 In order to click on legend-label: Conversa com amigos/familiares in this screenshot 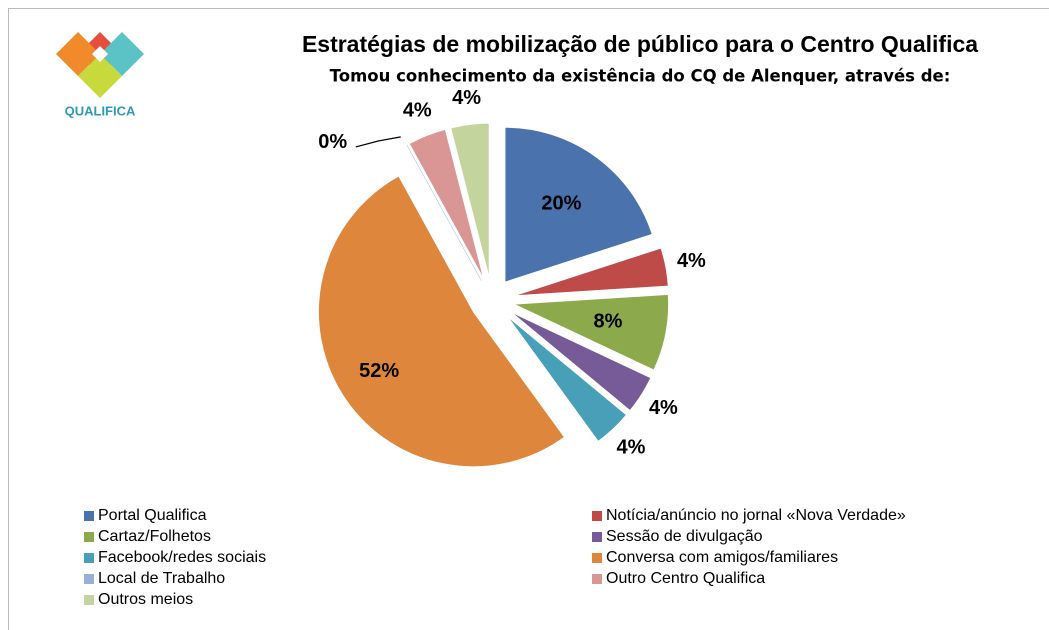, I will do `click(722, 557)`.